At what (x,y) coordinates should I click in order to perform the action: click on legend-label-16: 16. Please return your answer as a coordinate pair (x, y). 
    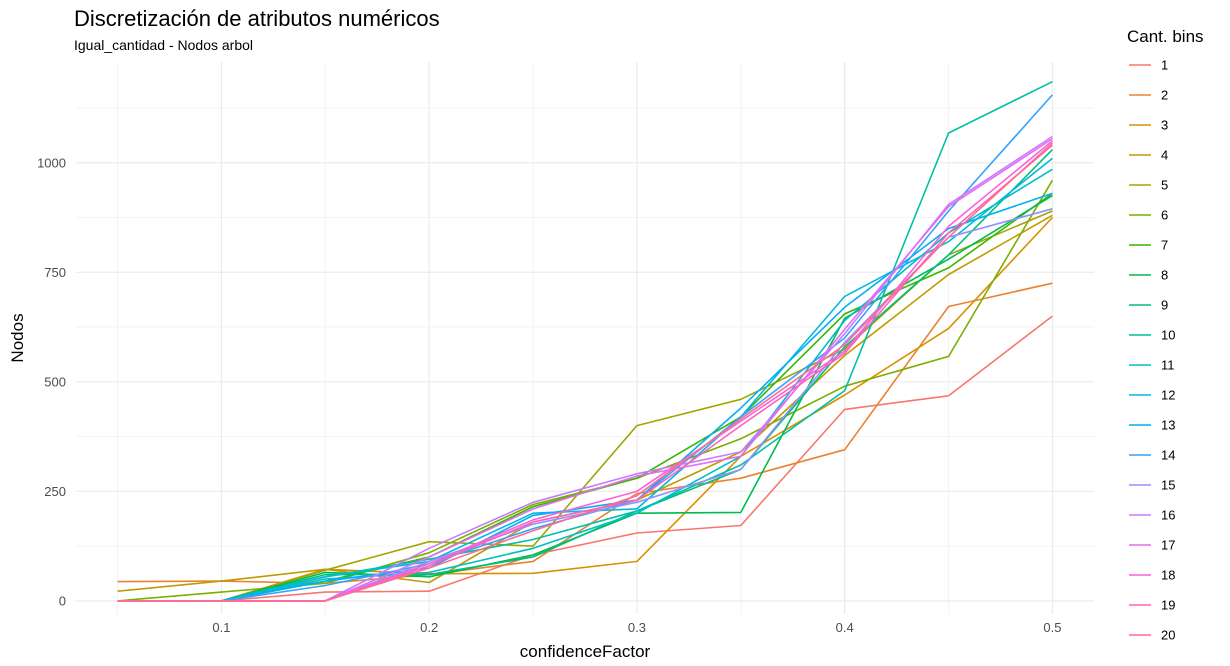
    Looking at the image, I should click on (1168, 515).